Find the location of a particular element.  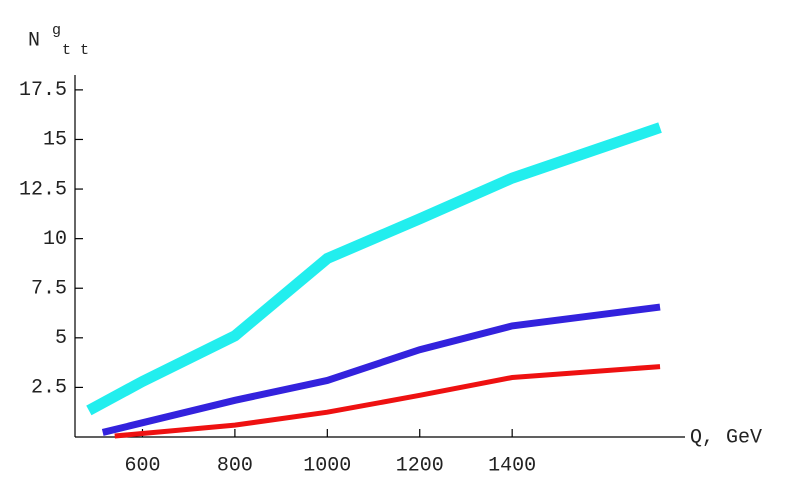

y-axis-label-sub: t t is located at coordinates (75, 50).